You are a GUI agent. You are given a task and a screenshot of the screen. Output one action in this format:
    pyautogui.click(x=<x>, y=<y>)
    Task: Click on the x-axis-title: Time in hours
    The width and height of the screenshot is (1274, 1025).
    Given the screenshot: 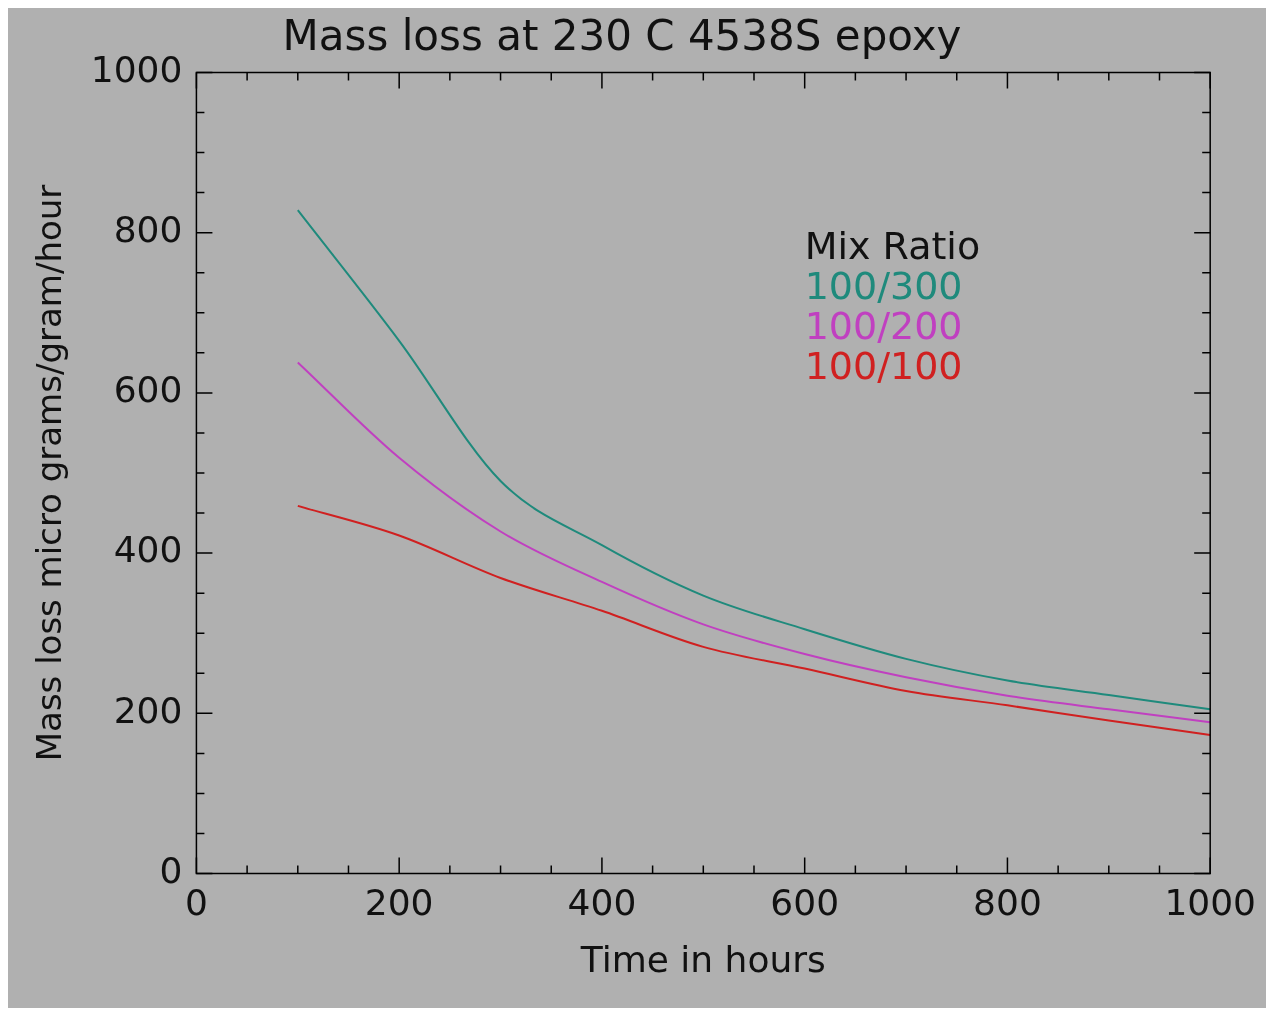 What is the action you would take?
    pyautogui.click(x=702, y=959)
    